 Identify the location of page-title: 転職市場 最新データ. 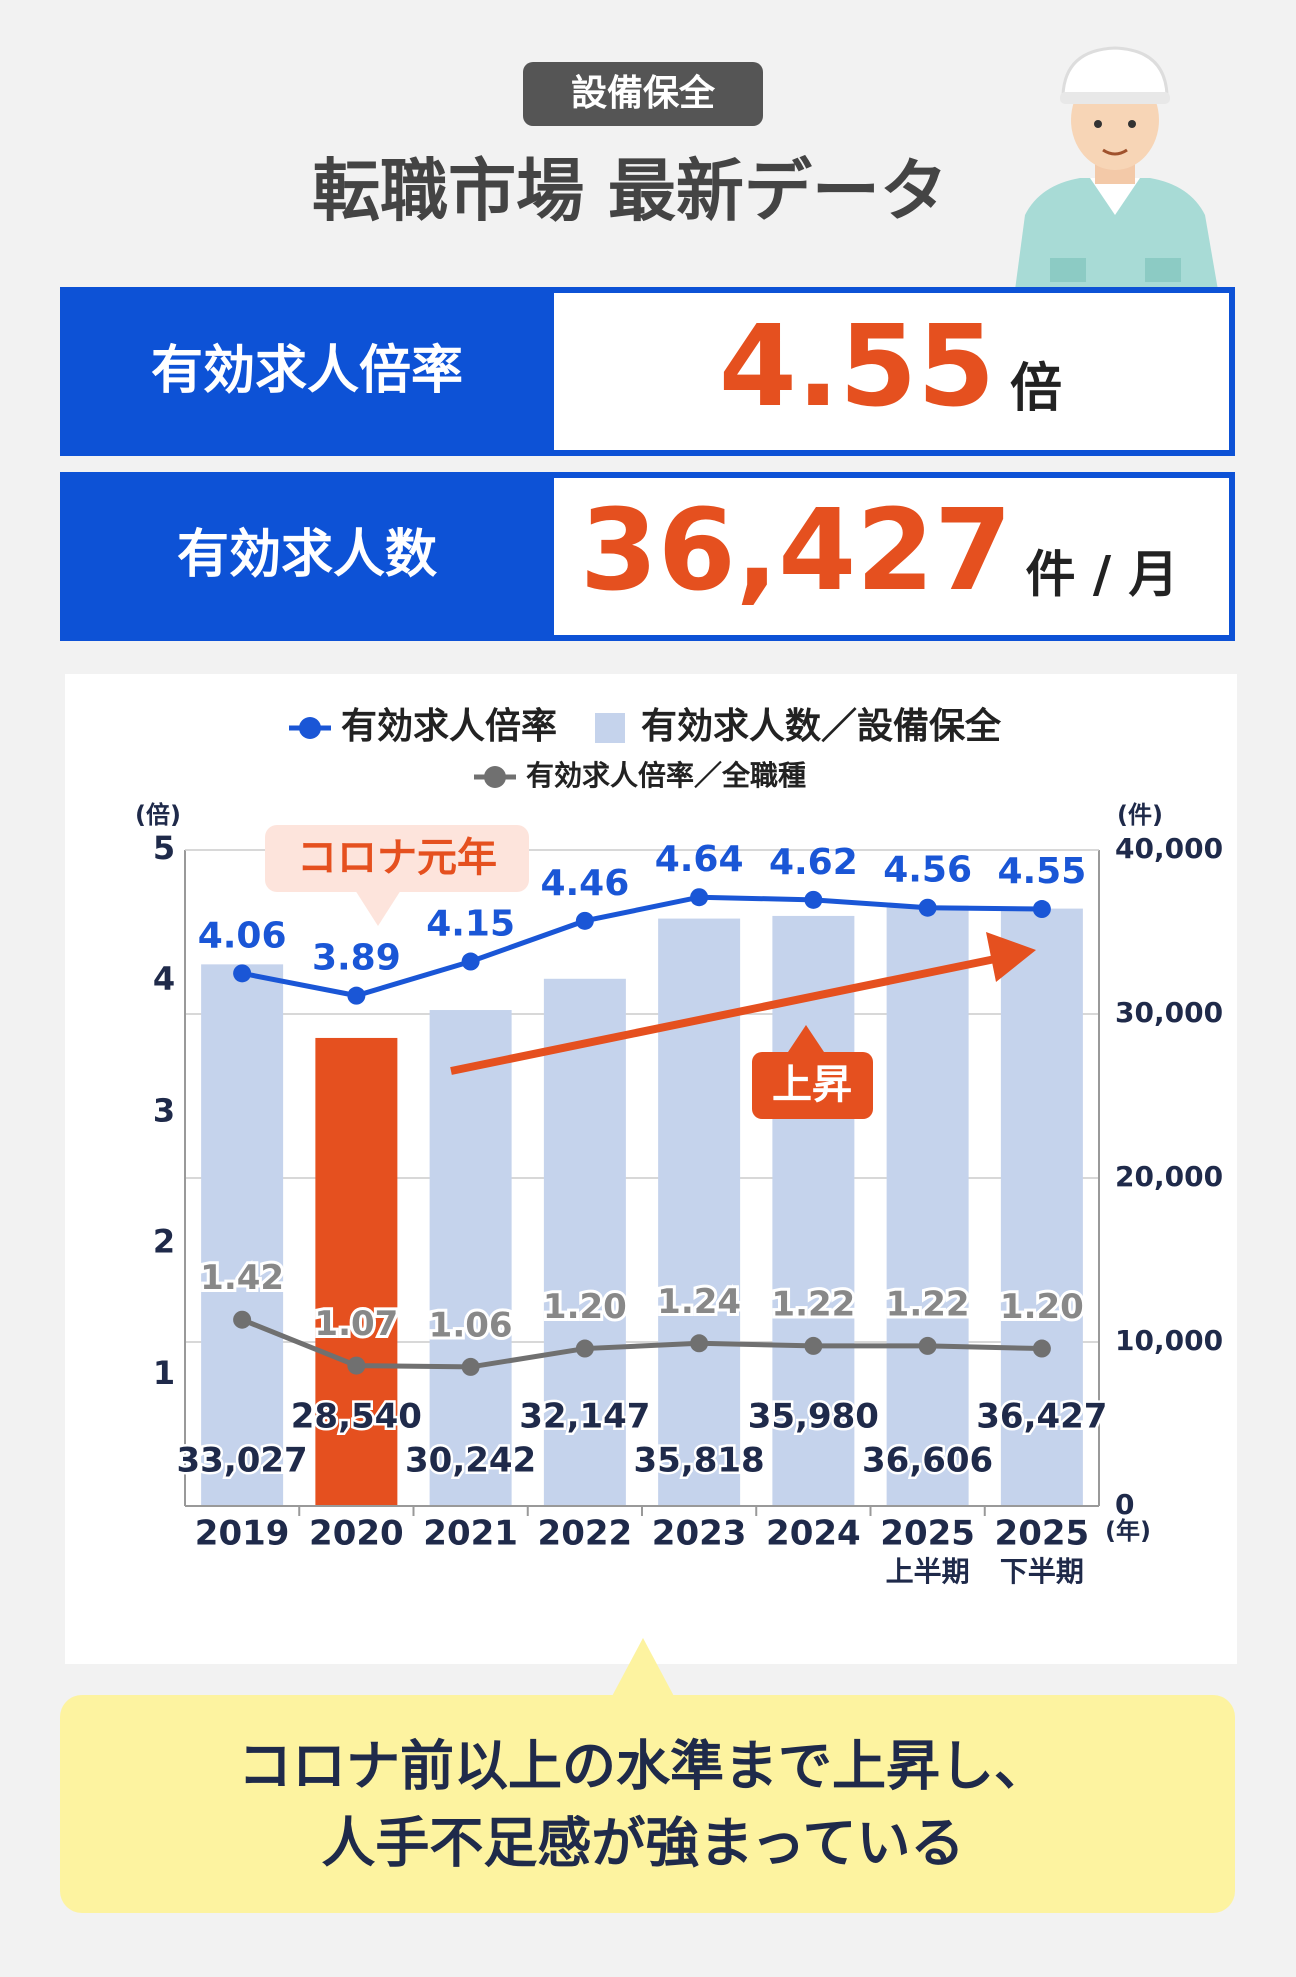
(630, 192).